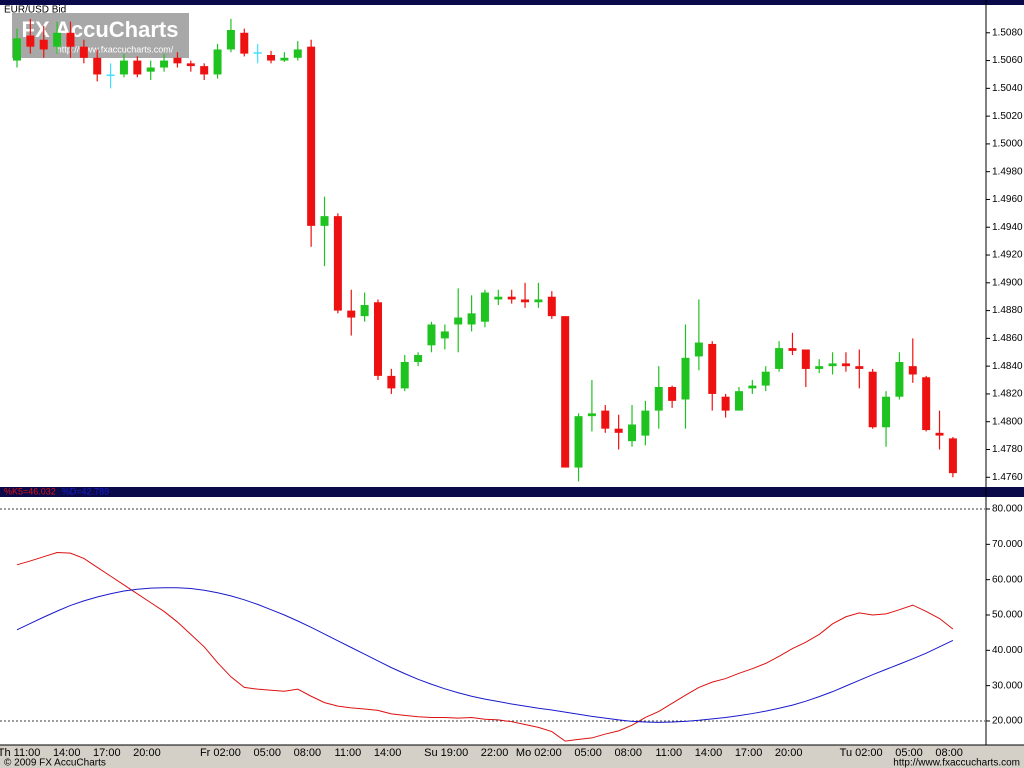 This screenshot has height=768, width=1024. Describe the element at coordinates (85, 491) in the screenshot. I see `legend-entry: %D=42.789` at that location.